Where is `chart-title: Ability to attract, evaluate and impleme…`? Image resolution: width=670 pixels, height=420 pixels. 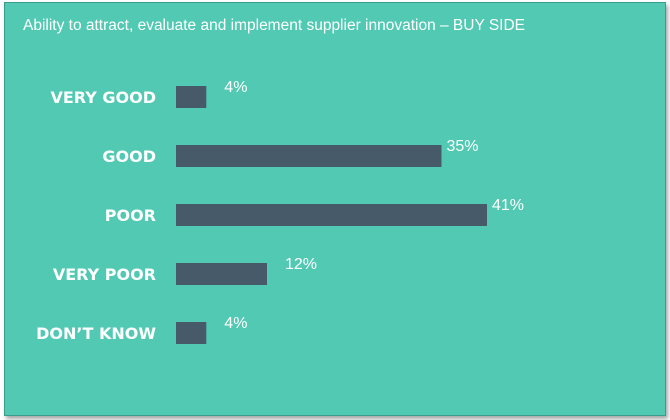
chart-title: Ability to attract, evaluate and impleme… is located at coordinates (274, 25).